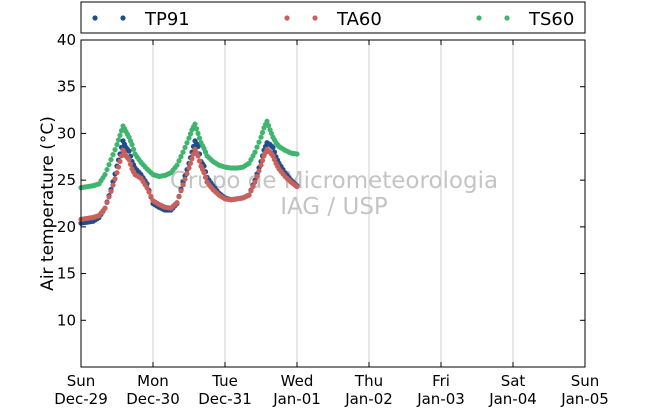  I want to click on x-tick-label-date: Jan-02, so click(368, 399).